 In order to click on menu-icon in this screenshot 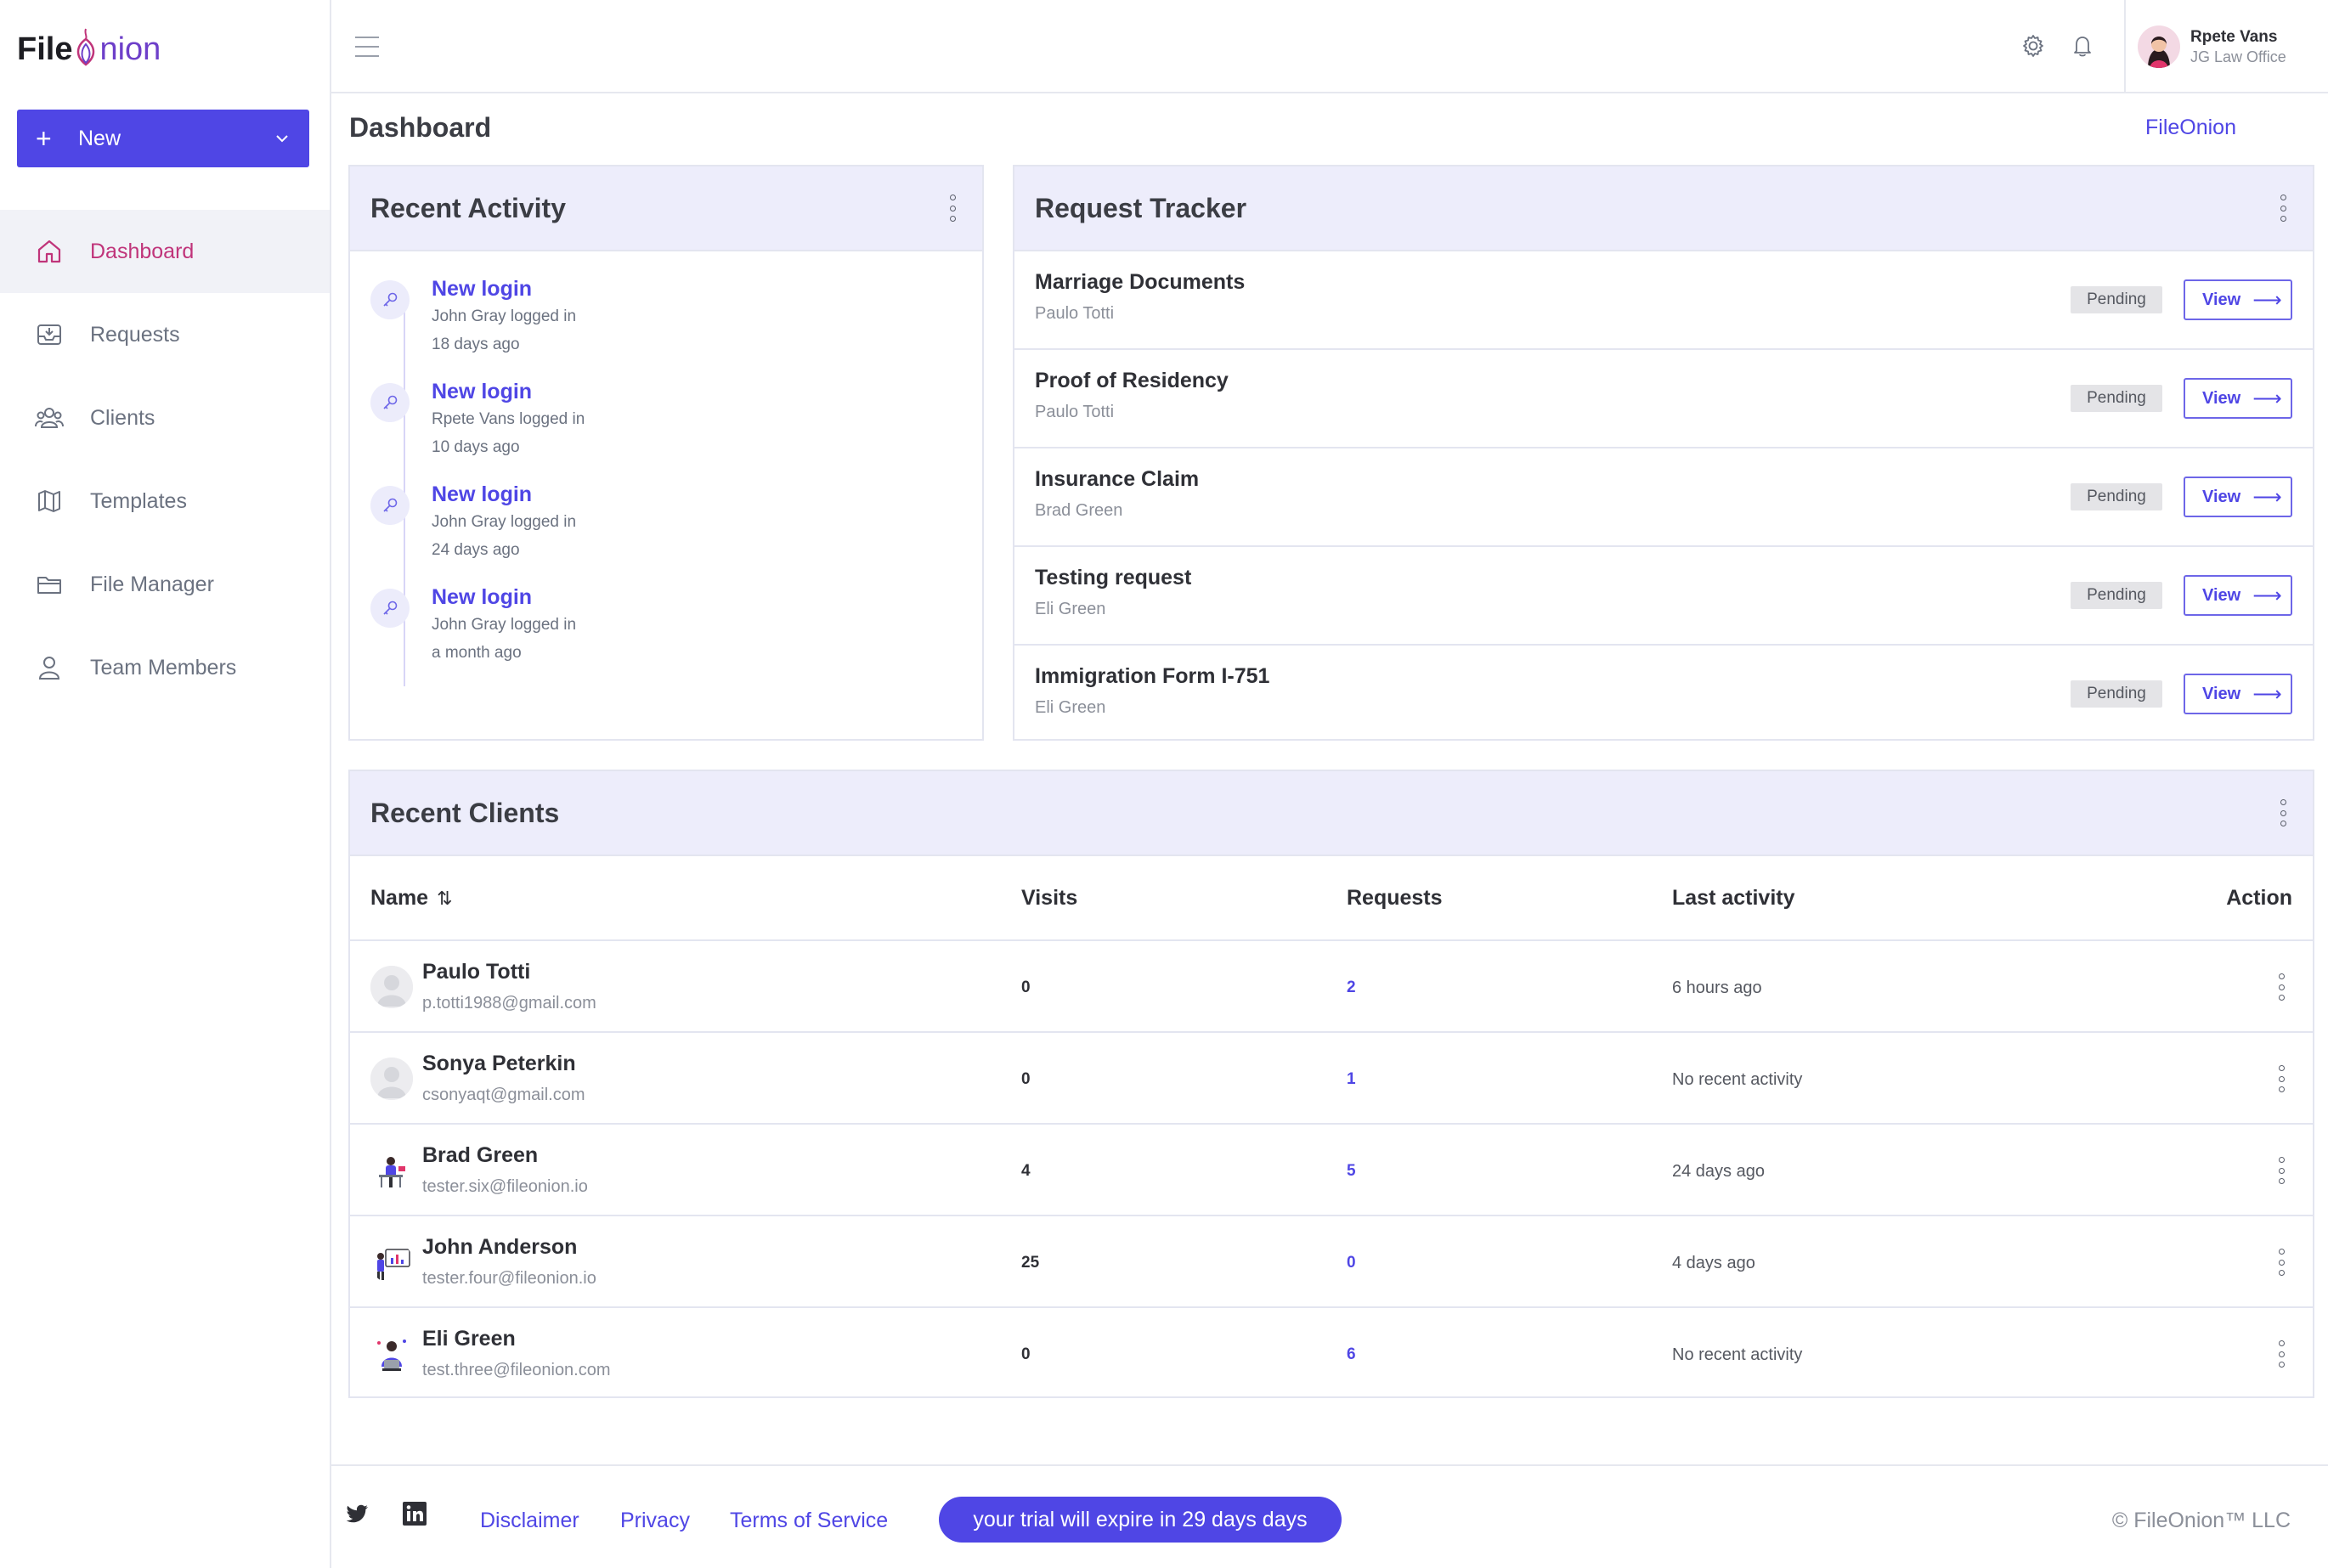, I will do `click(367, 46)`.